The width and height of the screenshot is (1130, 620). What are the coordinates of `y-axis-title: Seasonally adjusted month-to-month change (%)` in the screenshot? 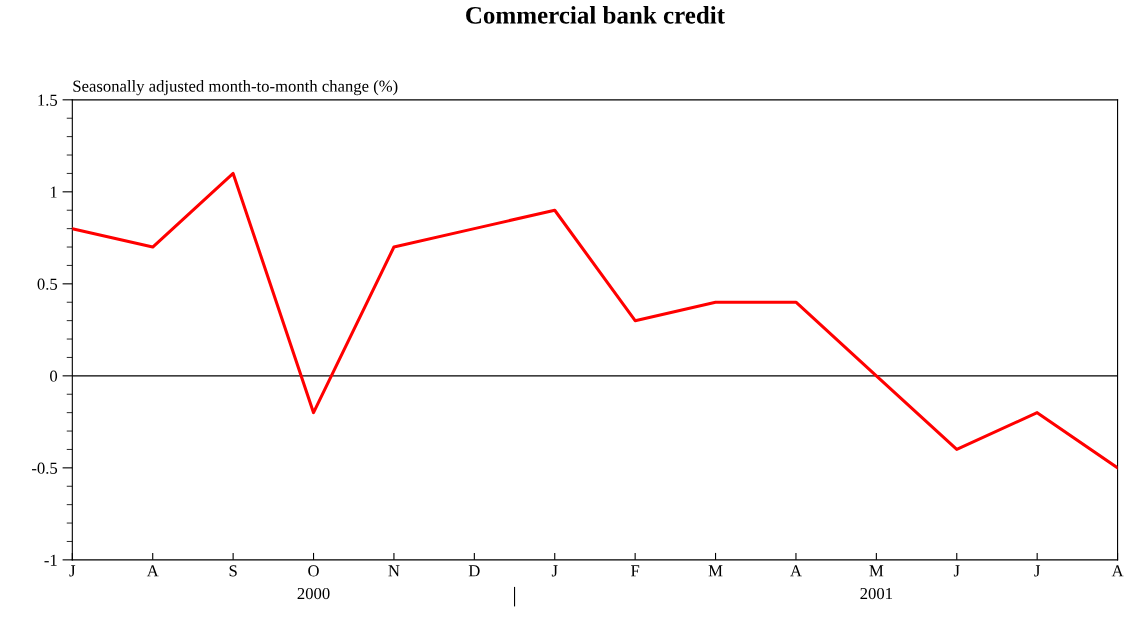 It's located at (235, 88).